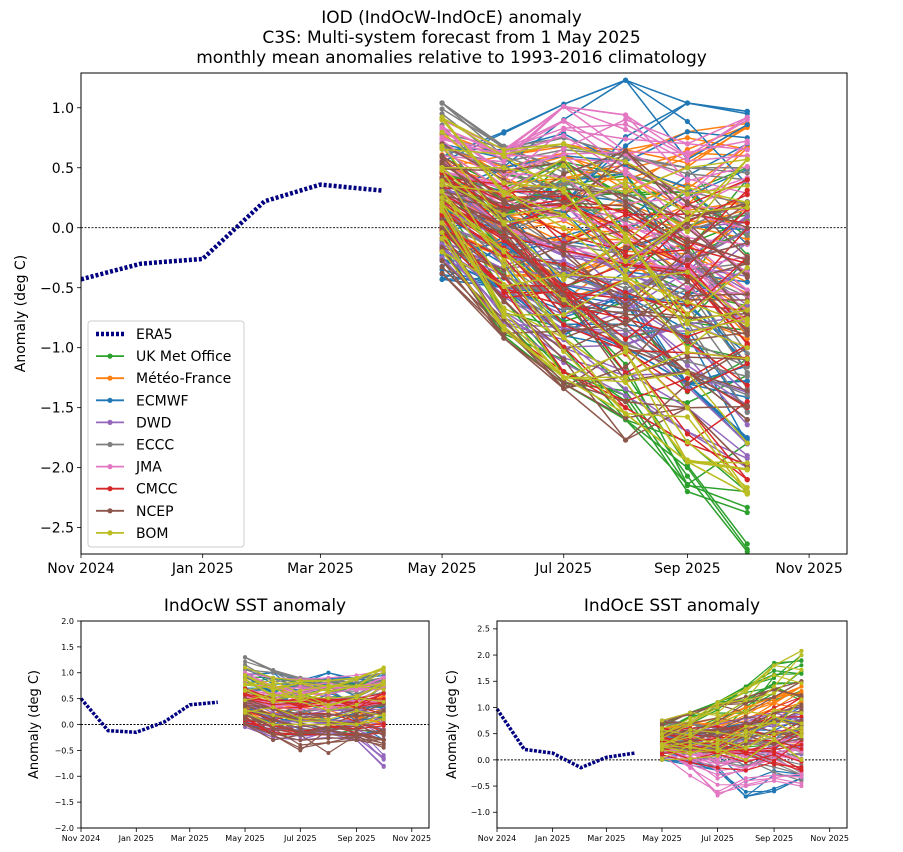  Describe the element at coordinates (157, 490) in the screenshot. I see `legend-entry: CMCC` at that location.